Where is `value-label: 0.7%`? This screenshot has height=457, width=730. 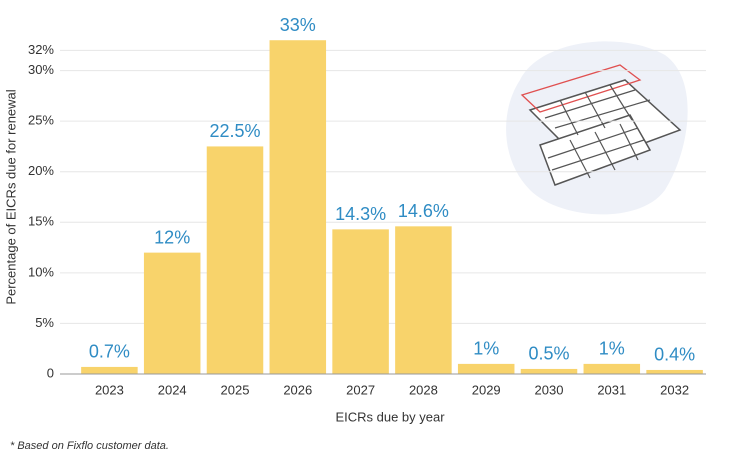
value-label: 0.7% is located at coordinates (109, 352).